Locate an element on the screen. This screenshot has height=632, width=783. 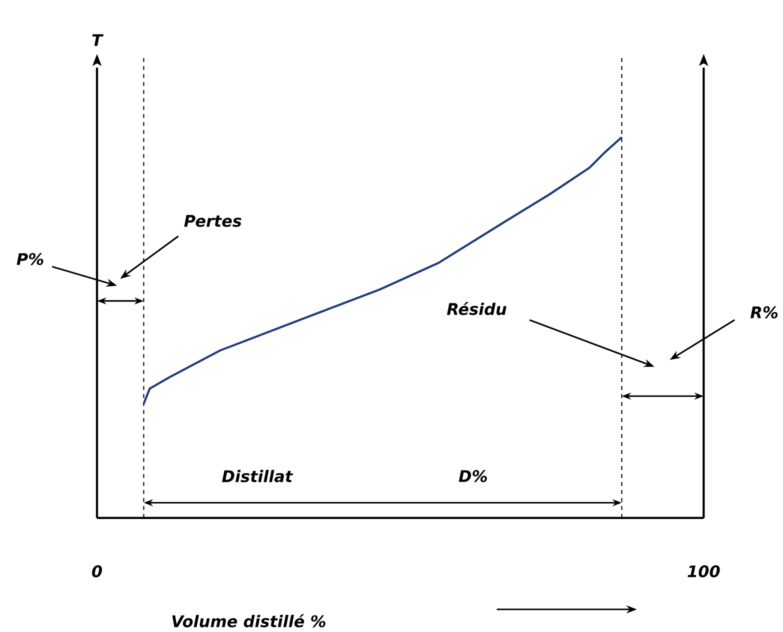
annotation: D% is located at coordinates (472, 476).